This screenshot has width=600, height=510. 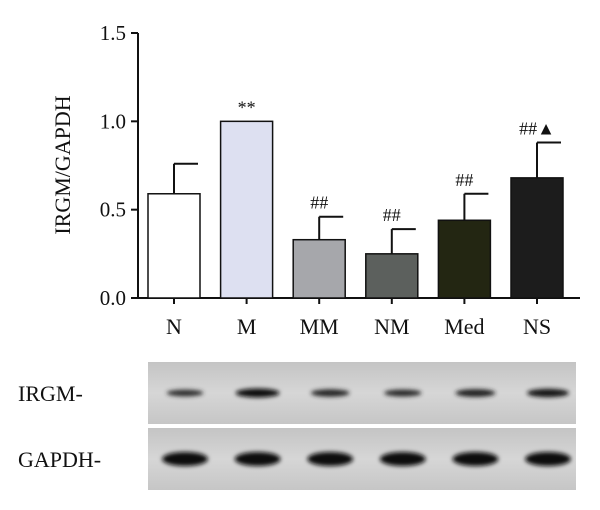 I want to click on blot-strip-gapdh, so click(x=362, y=459).